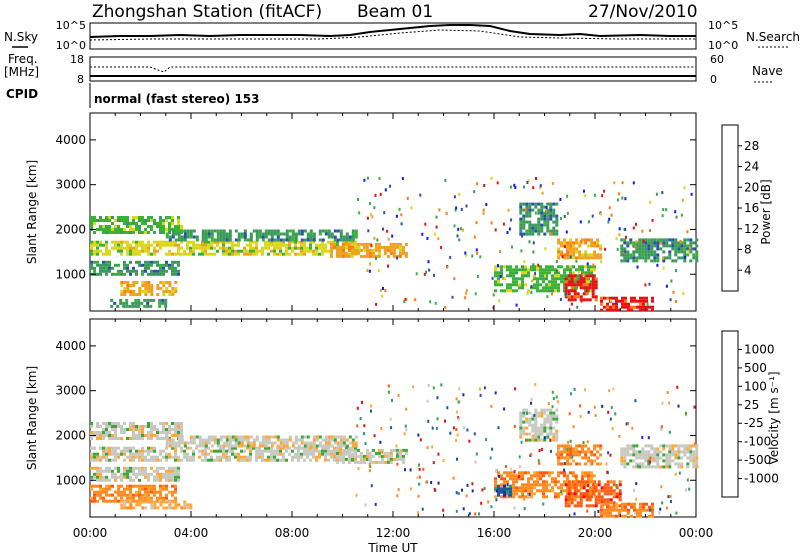  Describe the element at coordinates (177, 99) in the screenshot. I see `cpid-text: normal (fast stereo) 153` at that location.